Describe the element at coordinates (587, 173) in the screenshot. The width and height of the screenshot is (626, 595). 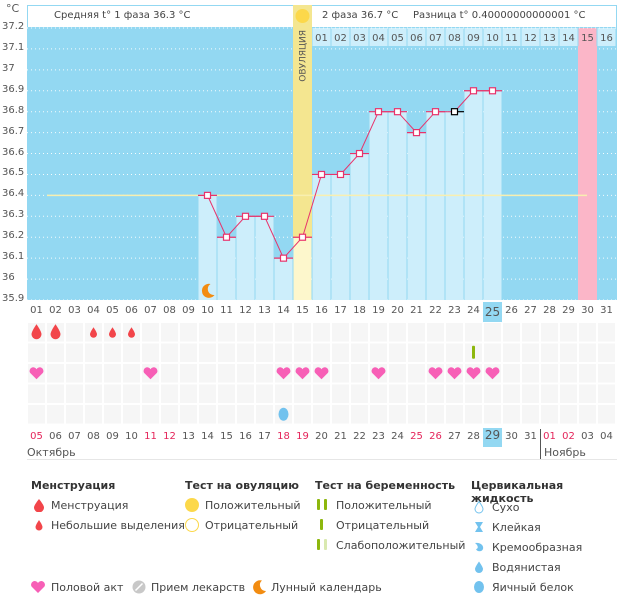
I see `expected-menstruation-band` at that location.